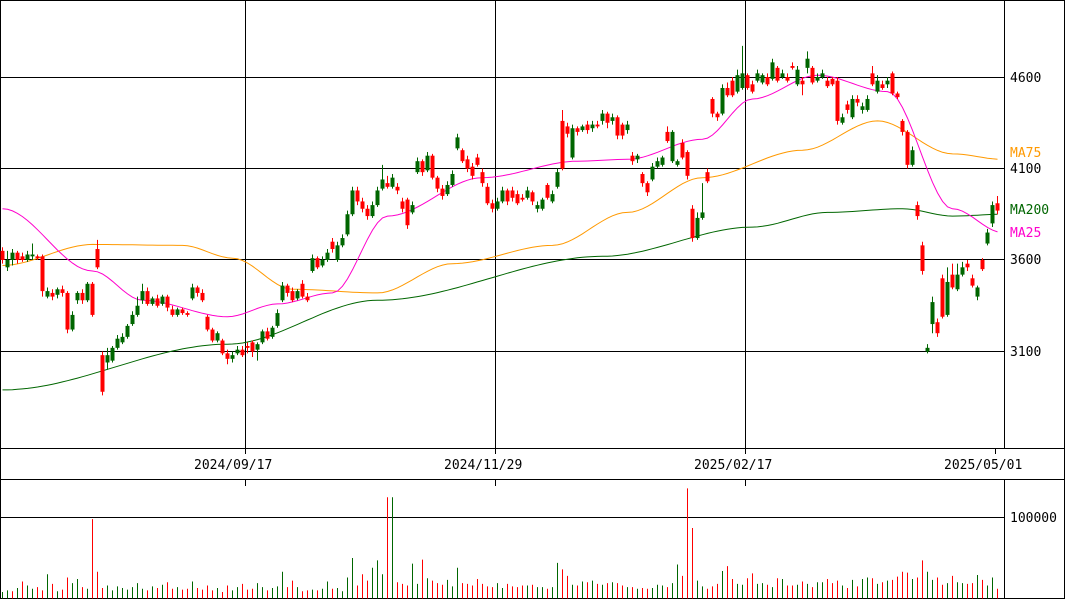 This screenshot has width=1065, height=604. What do you see at coordinates (532, 464) in the screenshot?
I see `date-axis-strip` at bounding box center [532, 464].